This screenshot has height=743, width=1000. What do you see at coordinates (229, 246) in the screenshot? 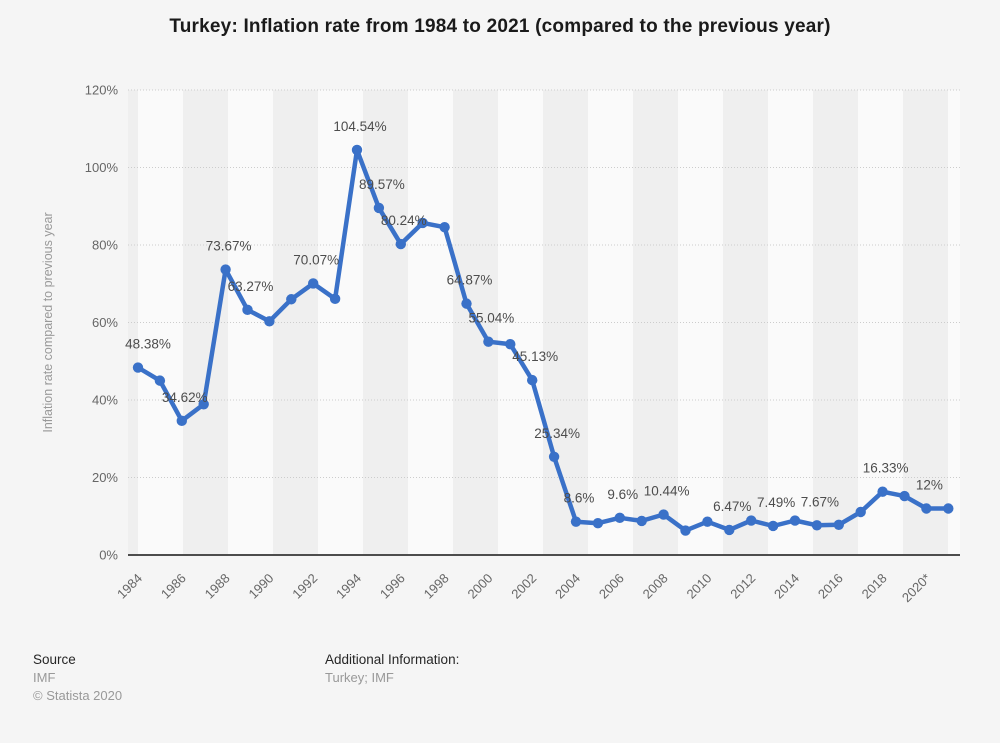
I see `data-point-label: 73.67%` at bounding box center [229, 246].